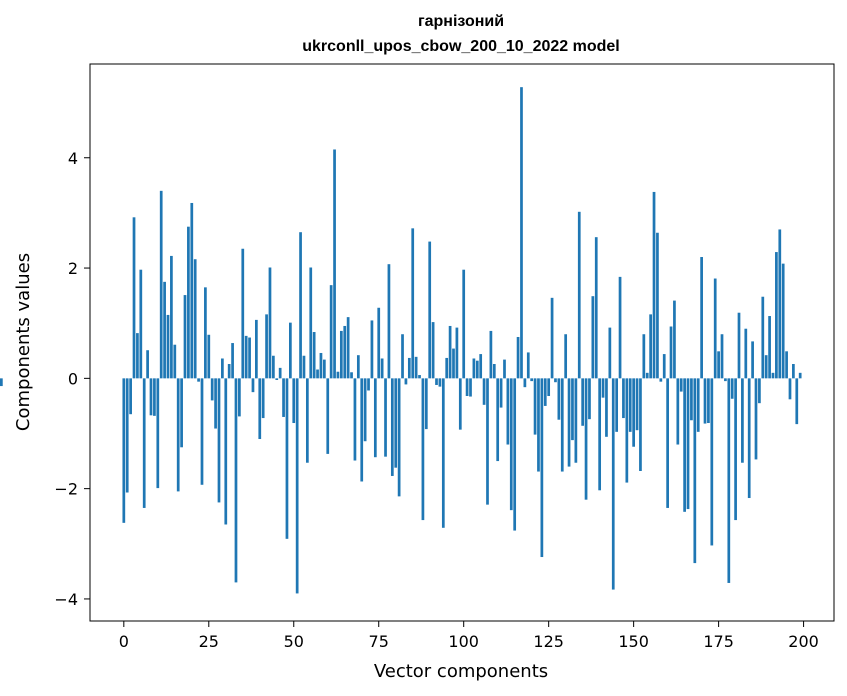  What do you see at coordinates (294, 641) in the screenshot?
I see `x-tick-label: 50` at bounding box center [294, 641].